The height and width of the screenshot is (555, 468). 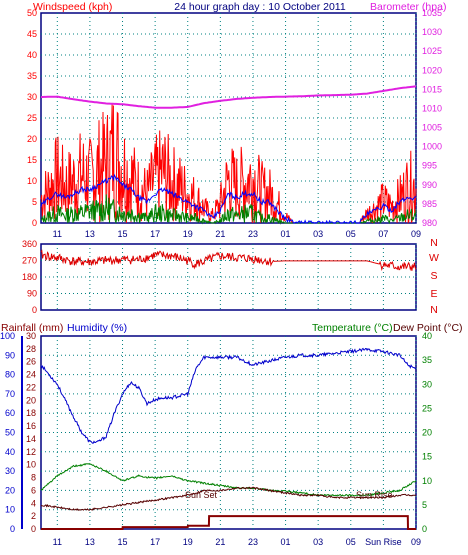 I want to click on direction-tick-label: 90, so click(x=32, y=294).